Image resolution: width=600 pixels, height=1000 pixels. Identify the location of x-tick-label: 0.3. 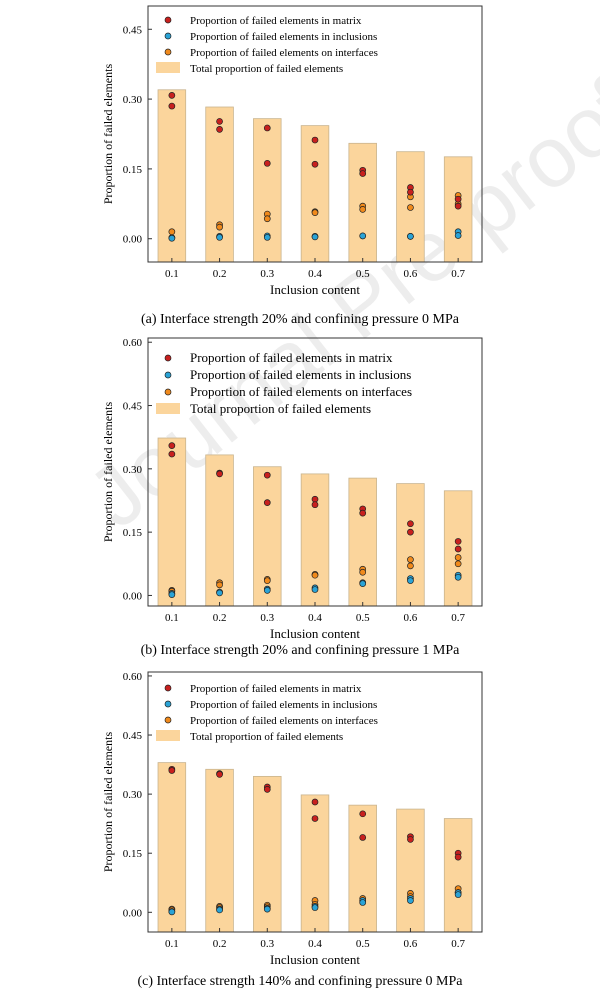
(267, 618).